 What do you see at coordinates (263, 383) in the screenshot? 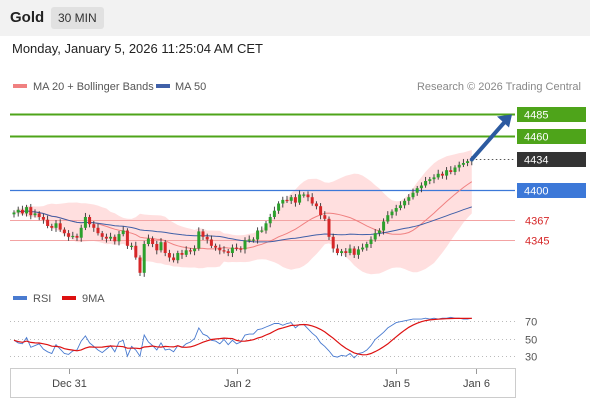
I see `time-axis-frame` at bounding box center [263, 383].